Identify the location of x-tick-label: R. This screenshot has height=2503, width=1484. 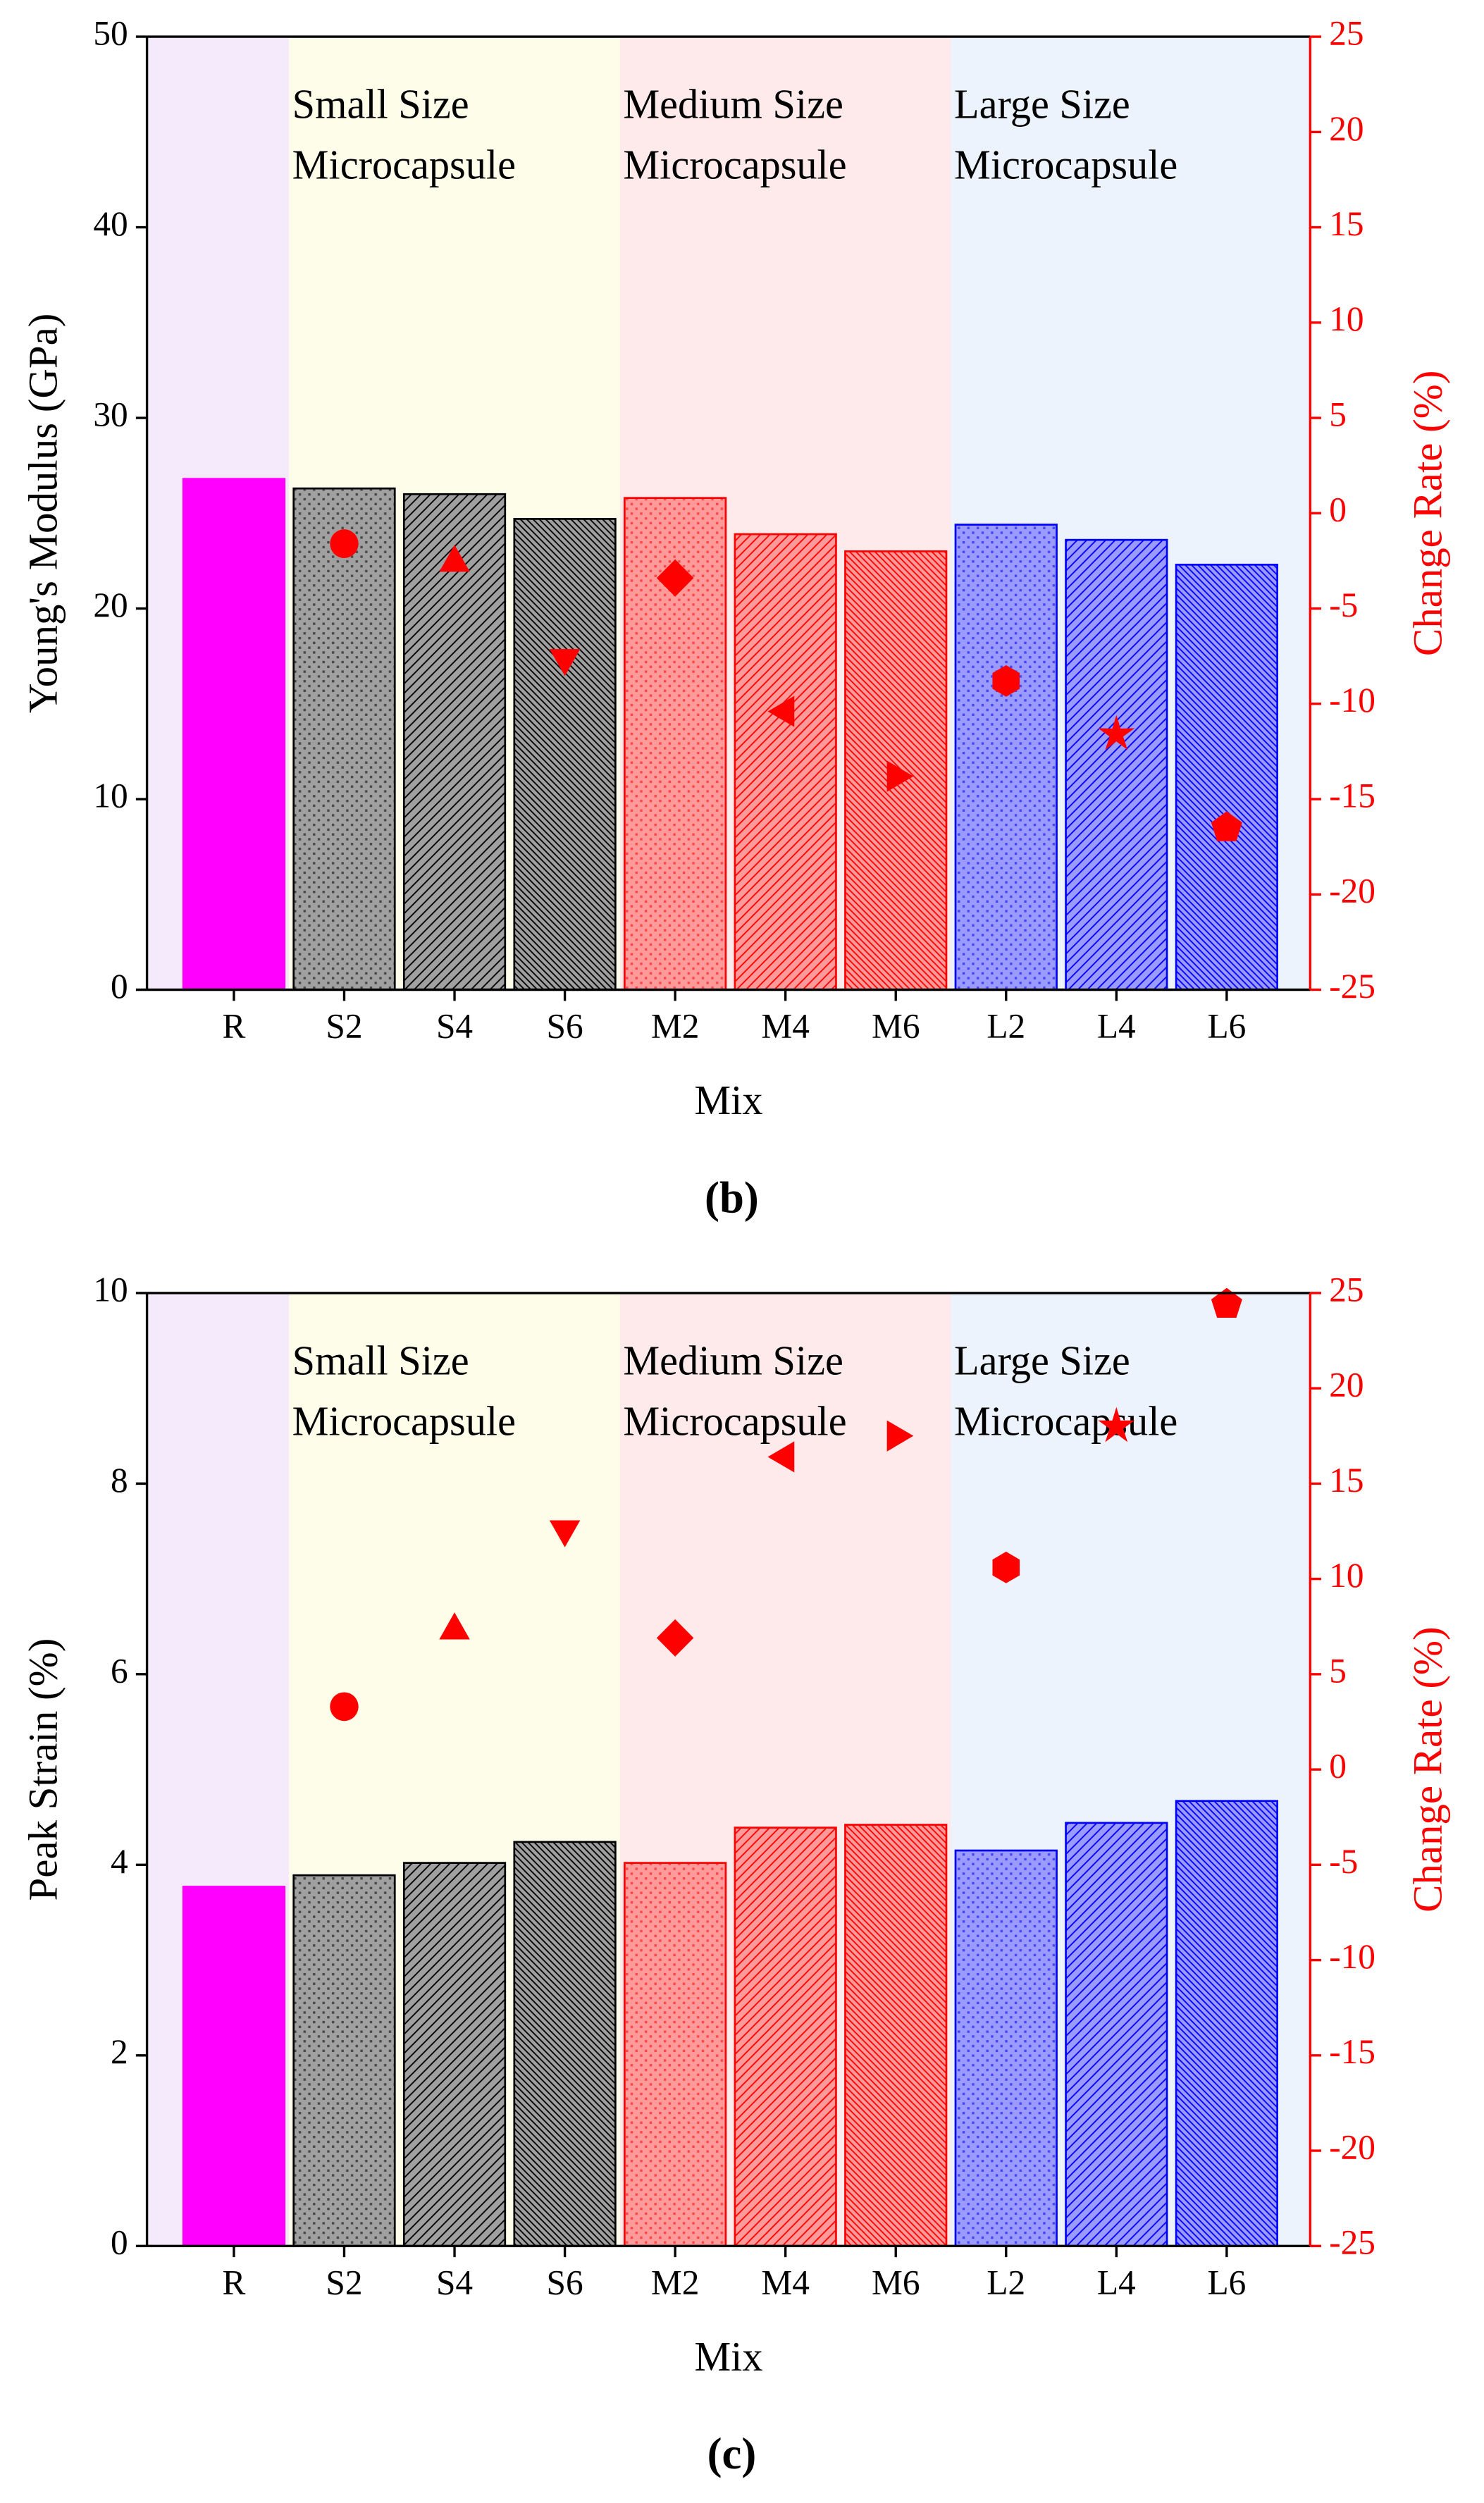
(233, 2282).